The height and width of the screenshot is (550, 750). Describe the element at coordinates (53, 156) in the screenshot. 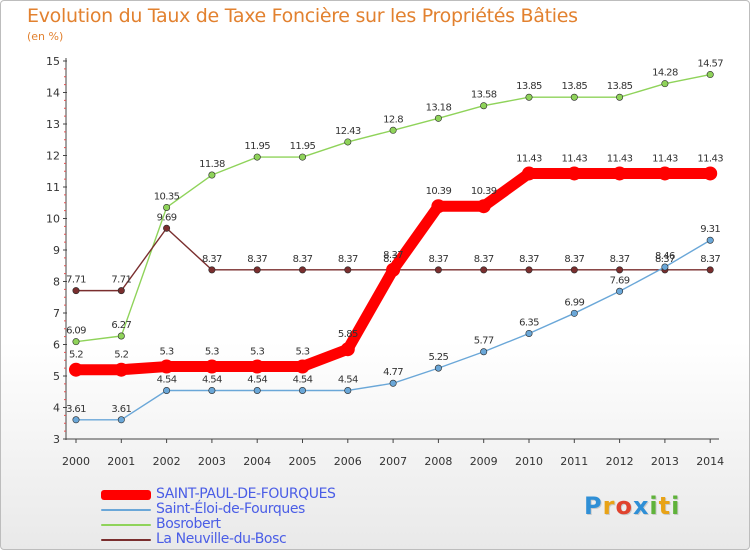

I see `y-tick-label: 12` at that location.